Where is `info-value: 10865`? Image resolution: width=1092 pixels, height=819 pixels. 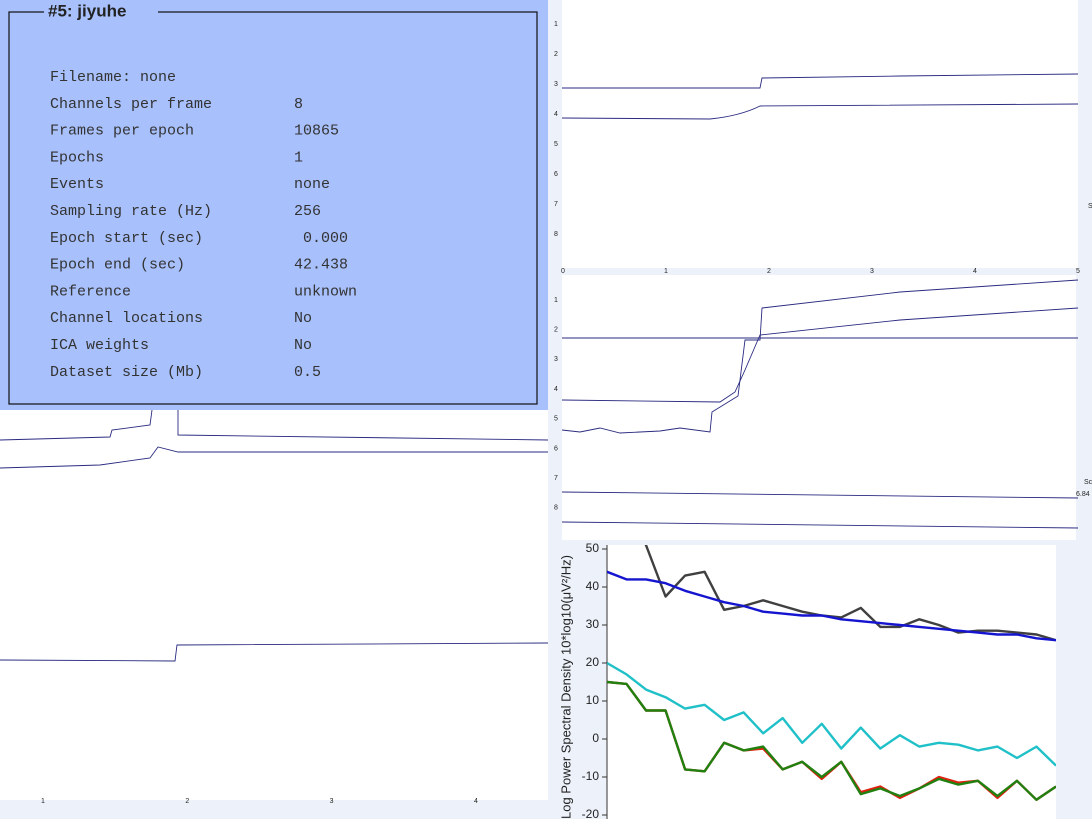
info-value: 10865 is located at coordinates (316, 131).